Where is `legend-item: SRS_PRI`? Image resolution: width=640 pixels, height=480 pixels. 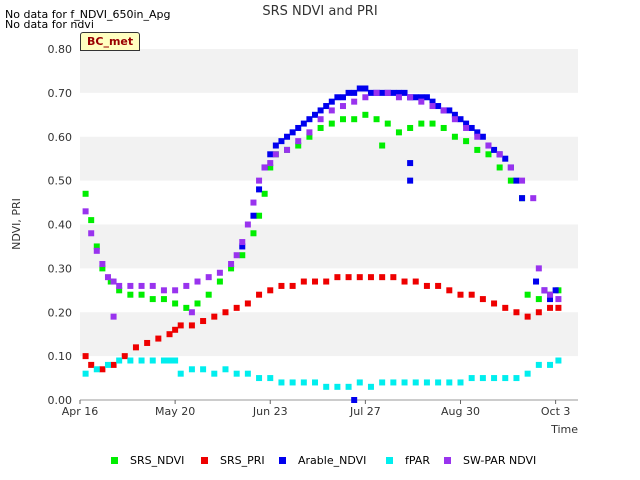
legend-item: SRS_PRI is located at coordinates (233, 460).